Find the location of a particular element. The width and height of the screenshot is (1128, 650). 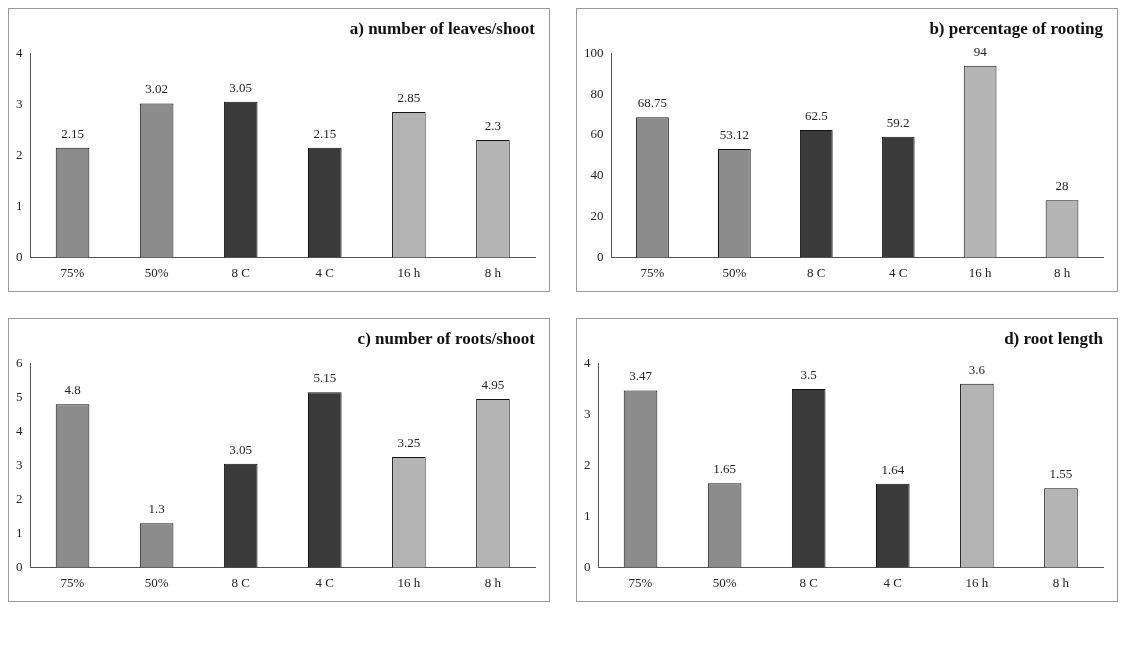

chart-title: a) number of leaves/shoot is located at coordinates (442, 28).